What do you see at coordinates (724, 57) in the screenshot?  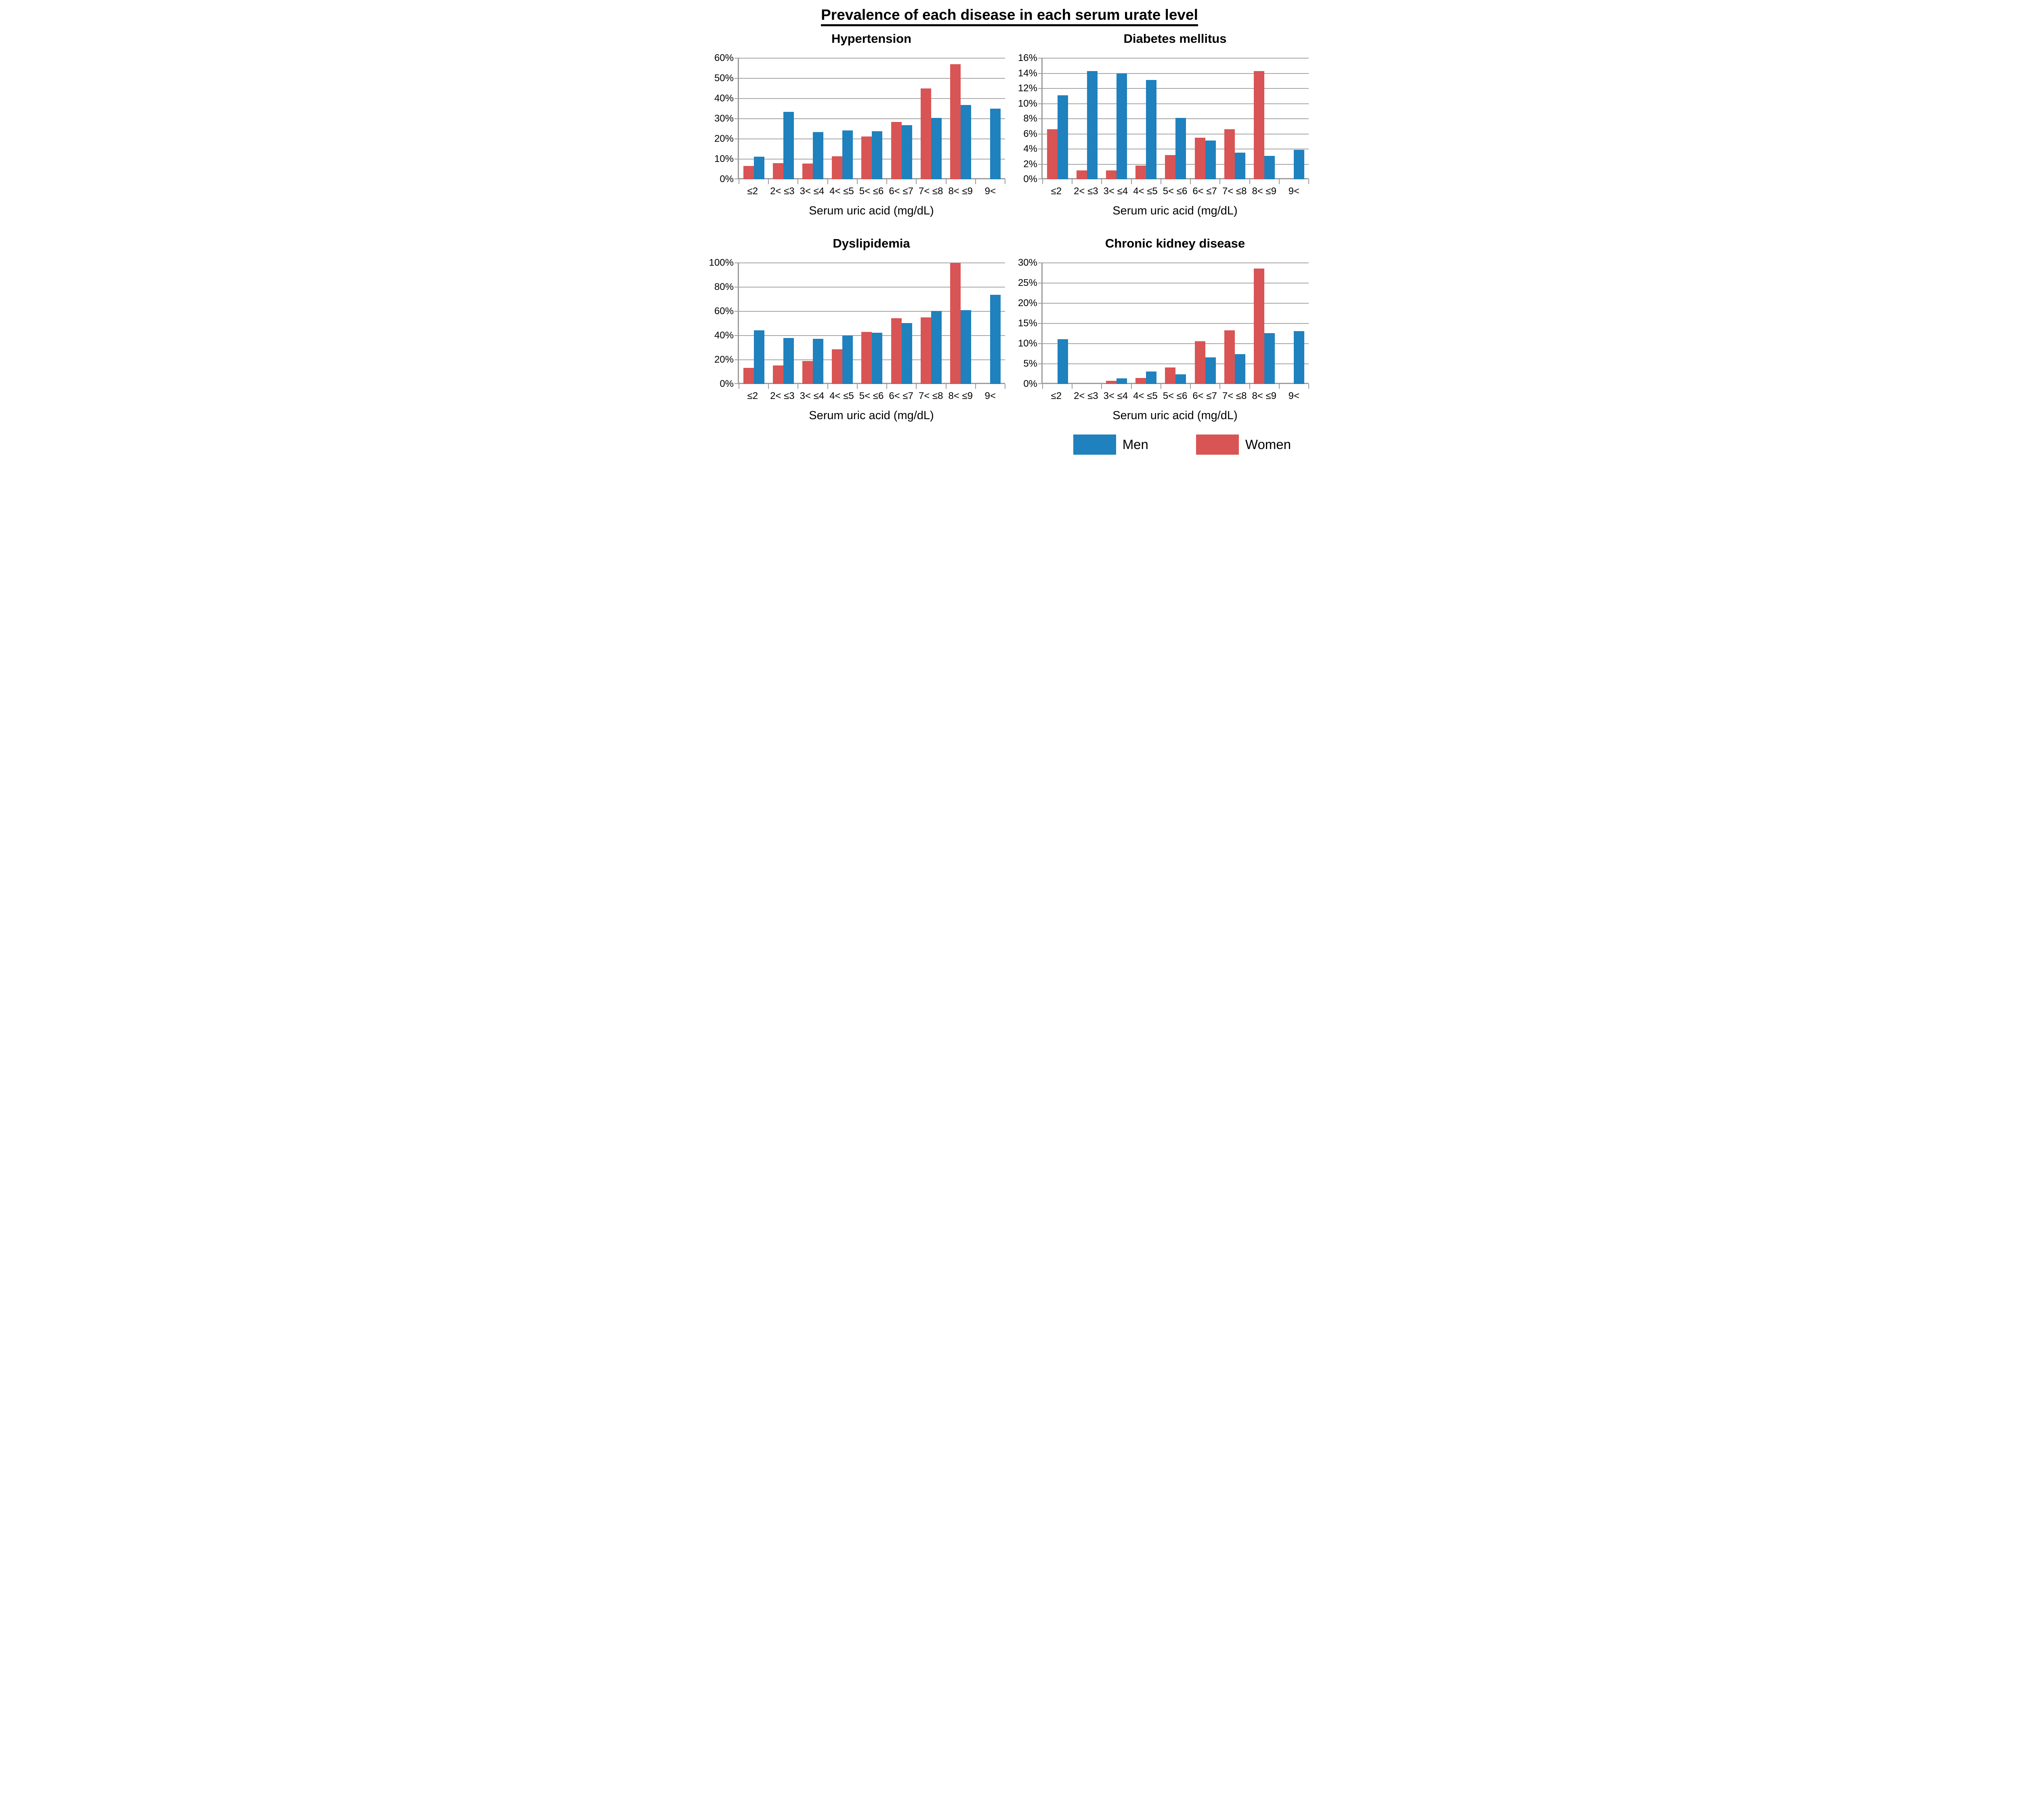 I see `y-tick-label: 60%` at bounding box center [724, 57].